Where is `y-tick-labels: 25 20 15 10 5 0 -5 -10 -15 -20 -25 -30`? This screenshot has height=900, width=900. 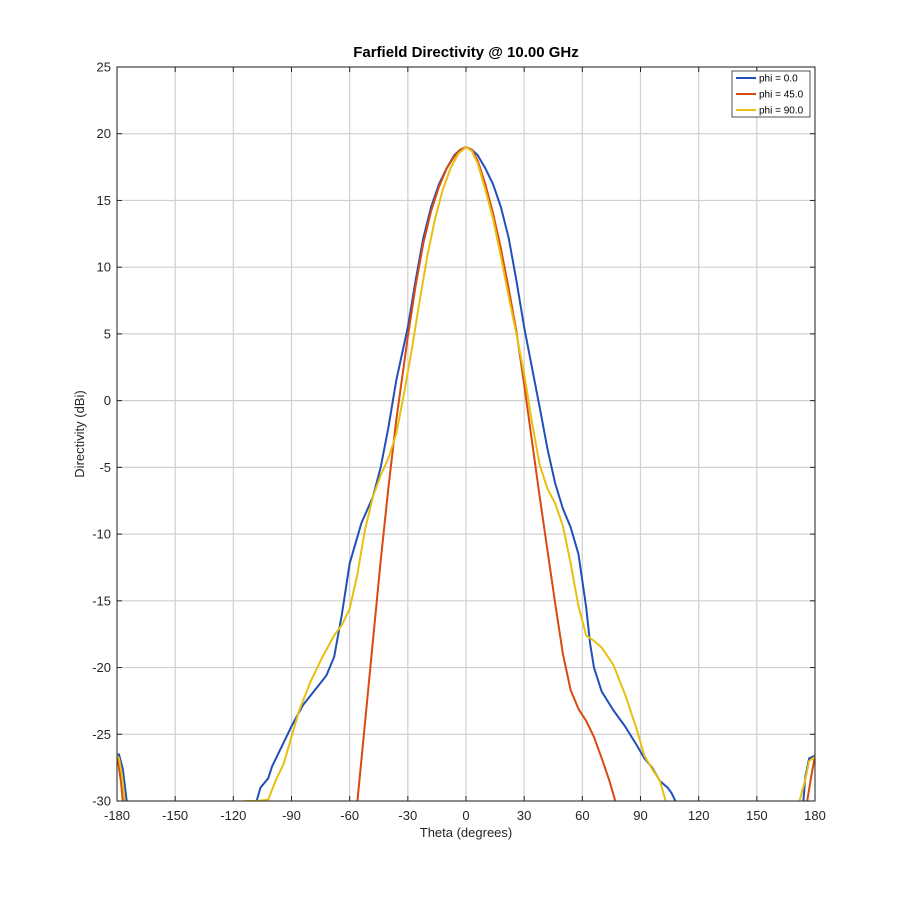
y-tick-labels: 25 20 15 10 5 0 -5 -10 -15 -20 -25 -30 is located at coordinates (101, 434).